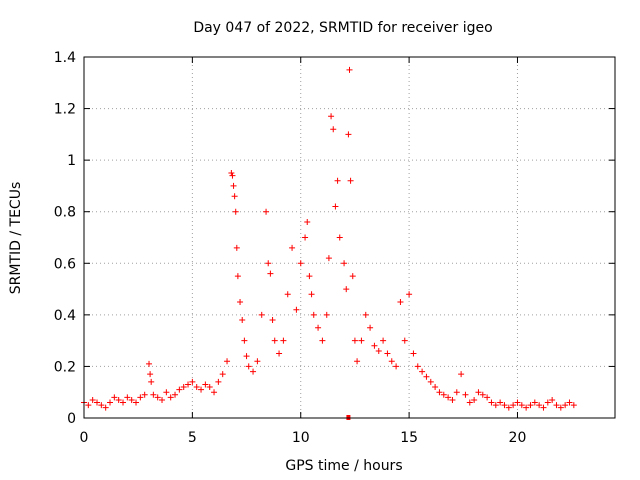  Describe the element at coordinates (65, 110) in the screenshot. I see `y-tick-label: 1.2` at that location.